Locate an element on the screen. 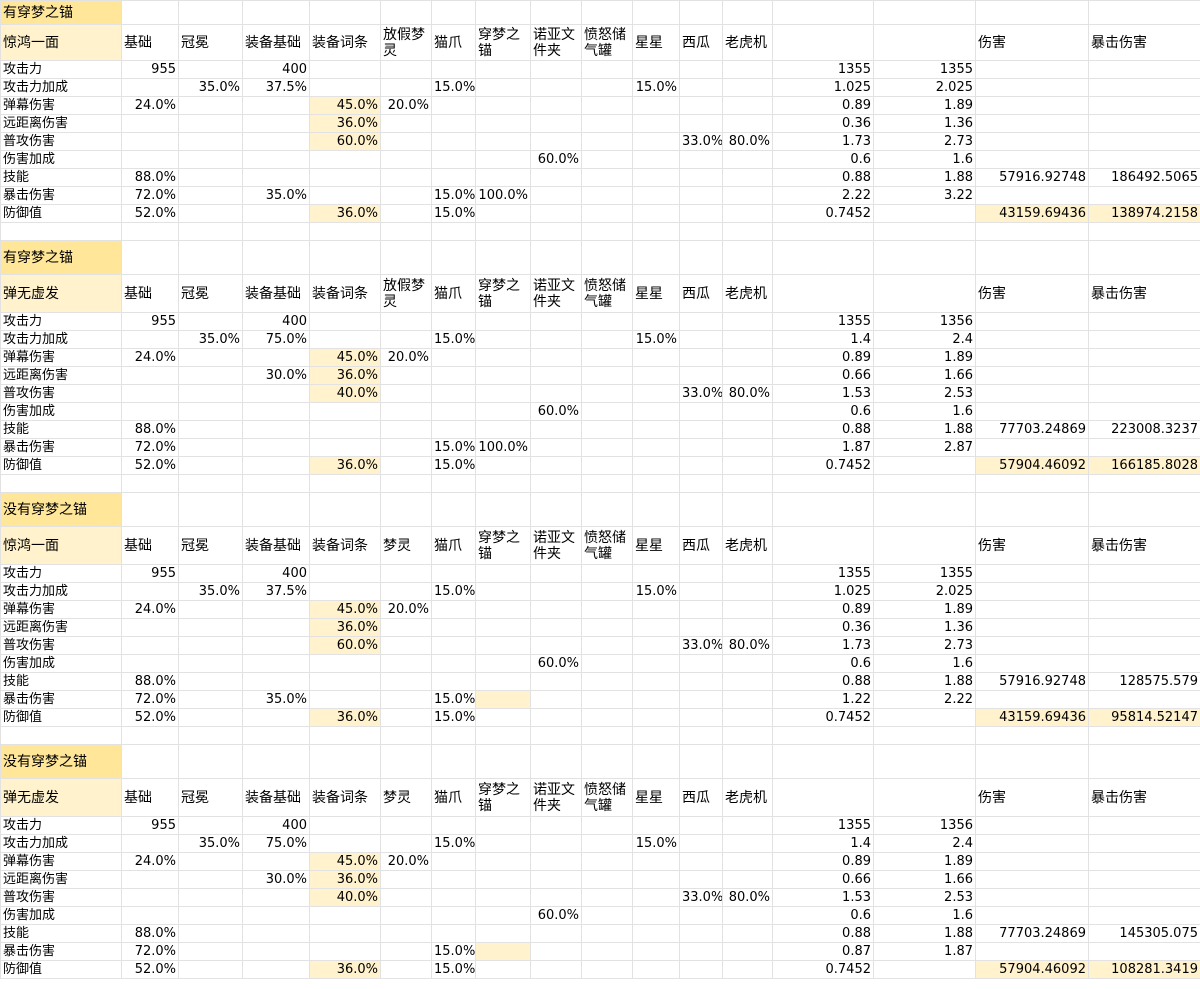  cell: 防御值 is located at coordinates (61, 717).